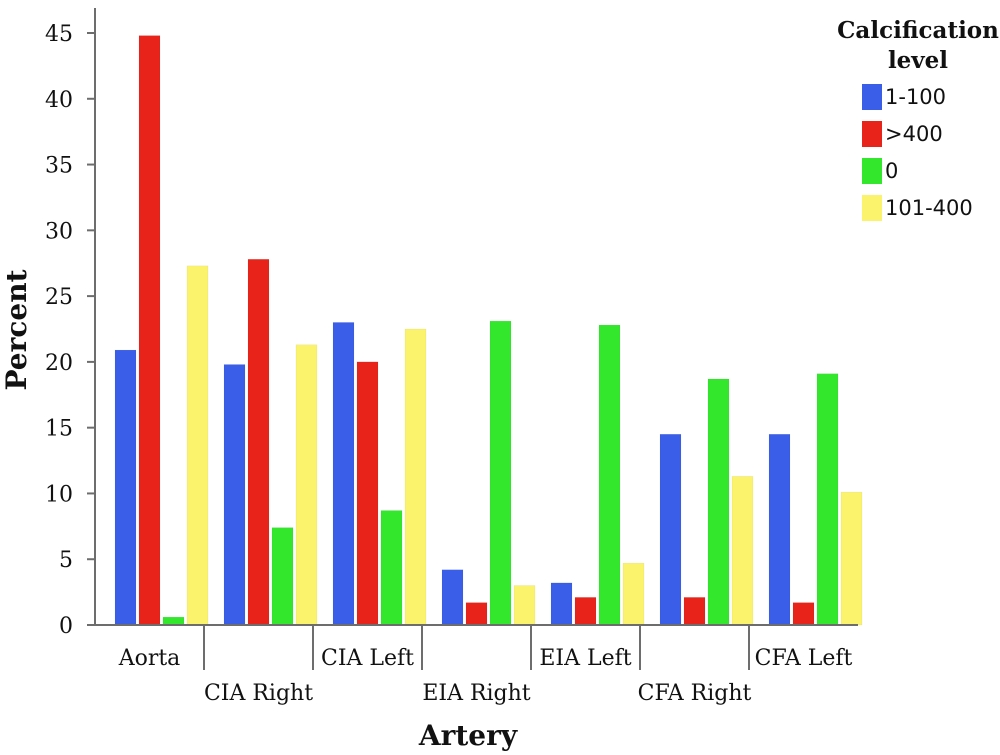 The width and height of the screenshot is (1000, 755). Describe the element at coordinates (915, 97) in the screenshot. I see `legend-label: 1-100` at that location.